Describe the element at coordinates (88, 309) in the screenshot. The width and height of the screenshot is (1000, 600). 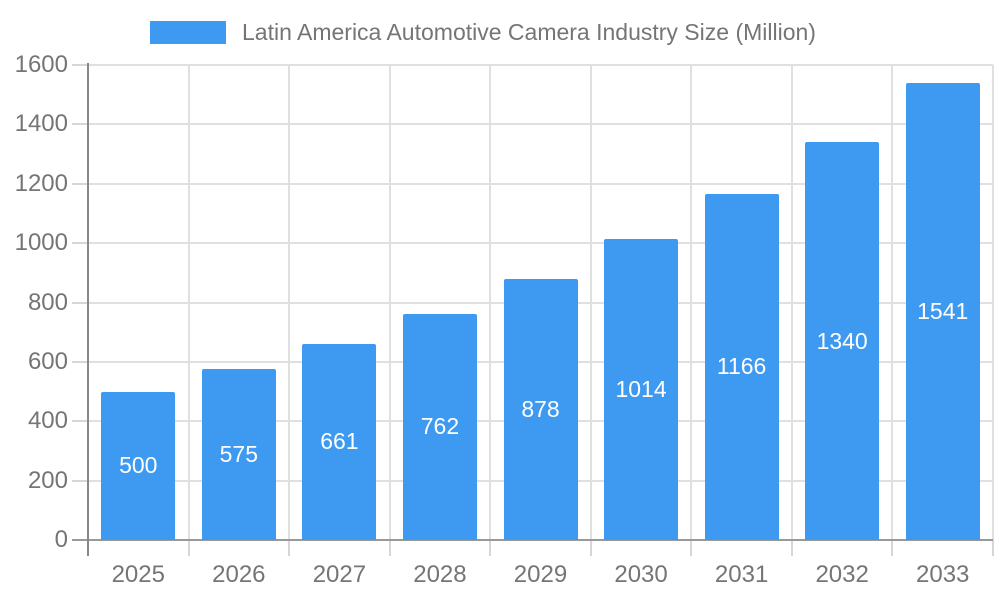
I see `y-axis-line` at that location.